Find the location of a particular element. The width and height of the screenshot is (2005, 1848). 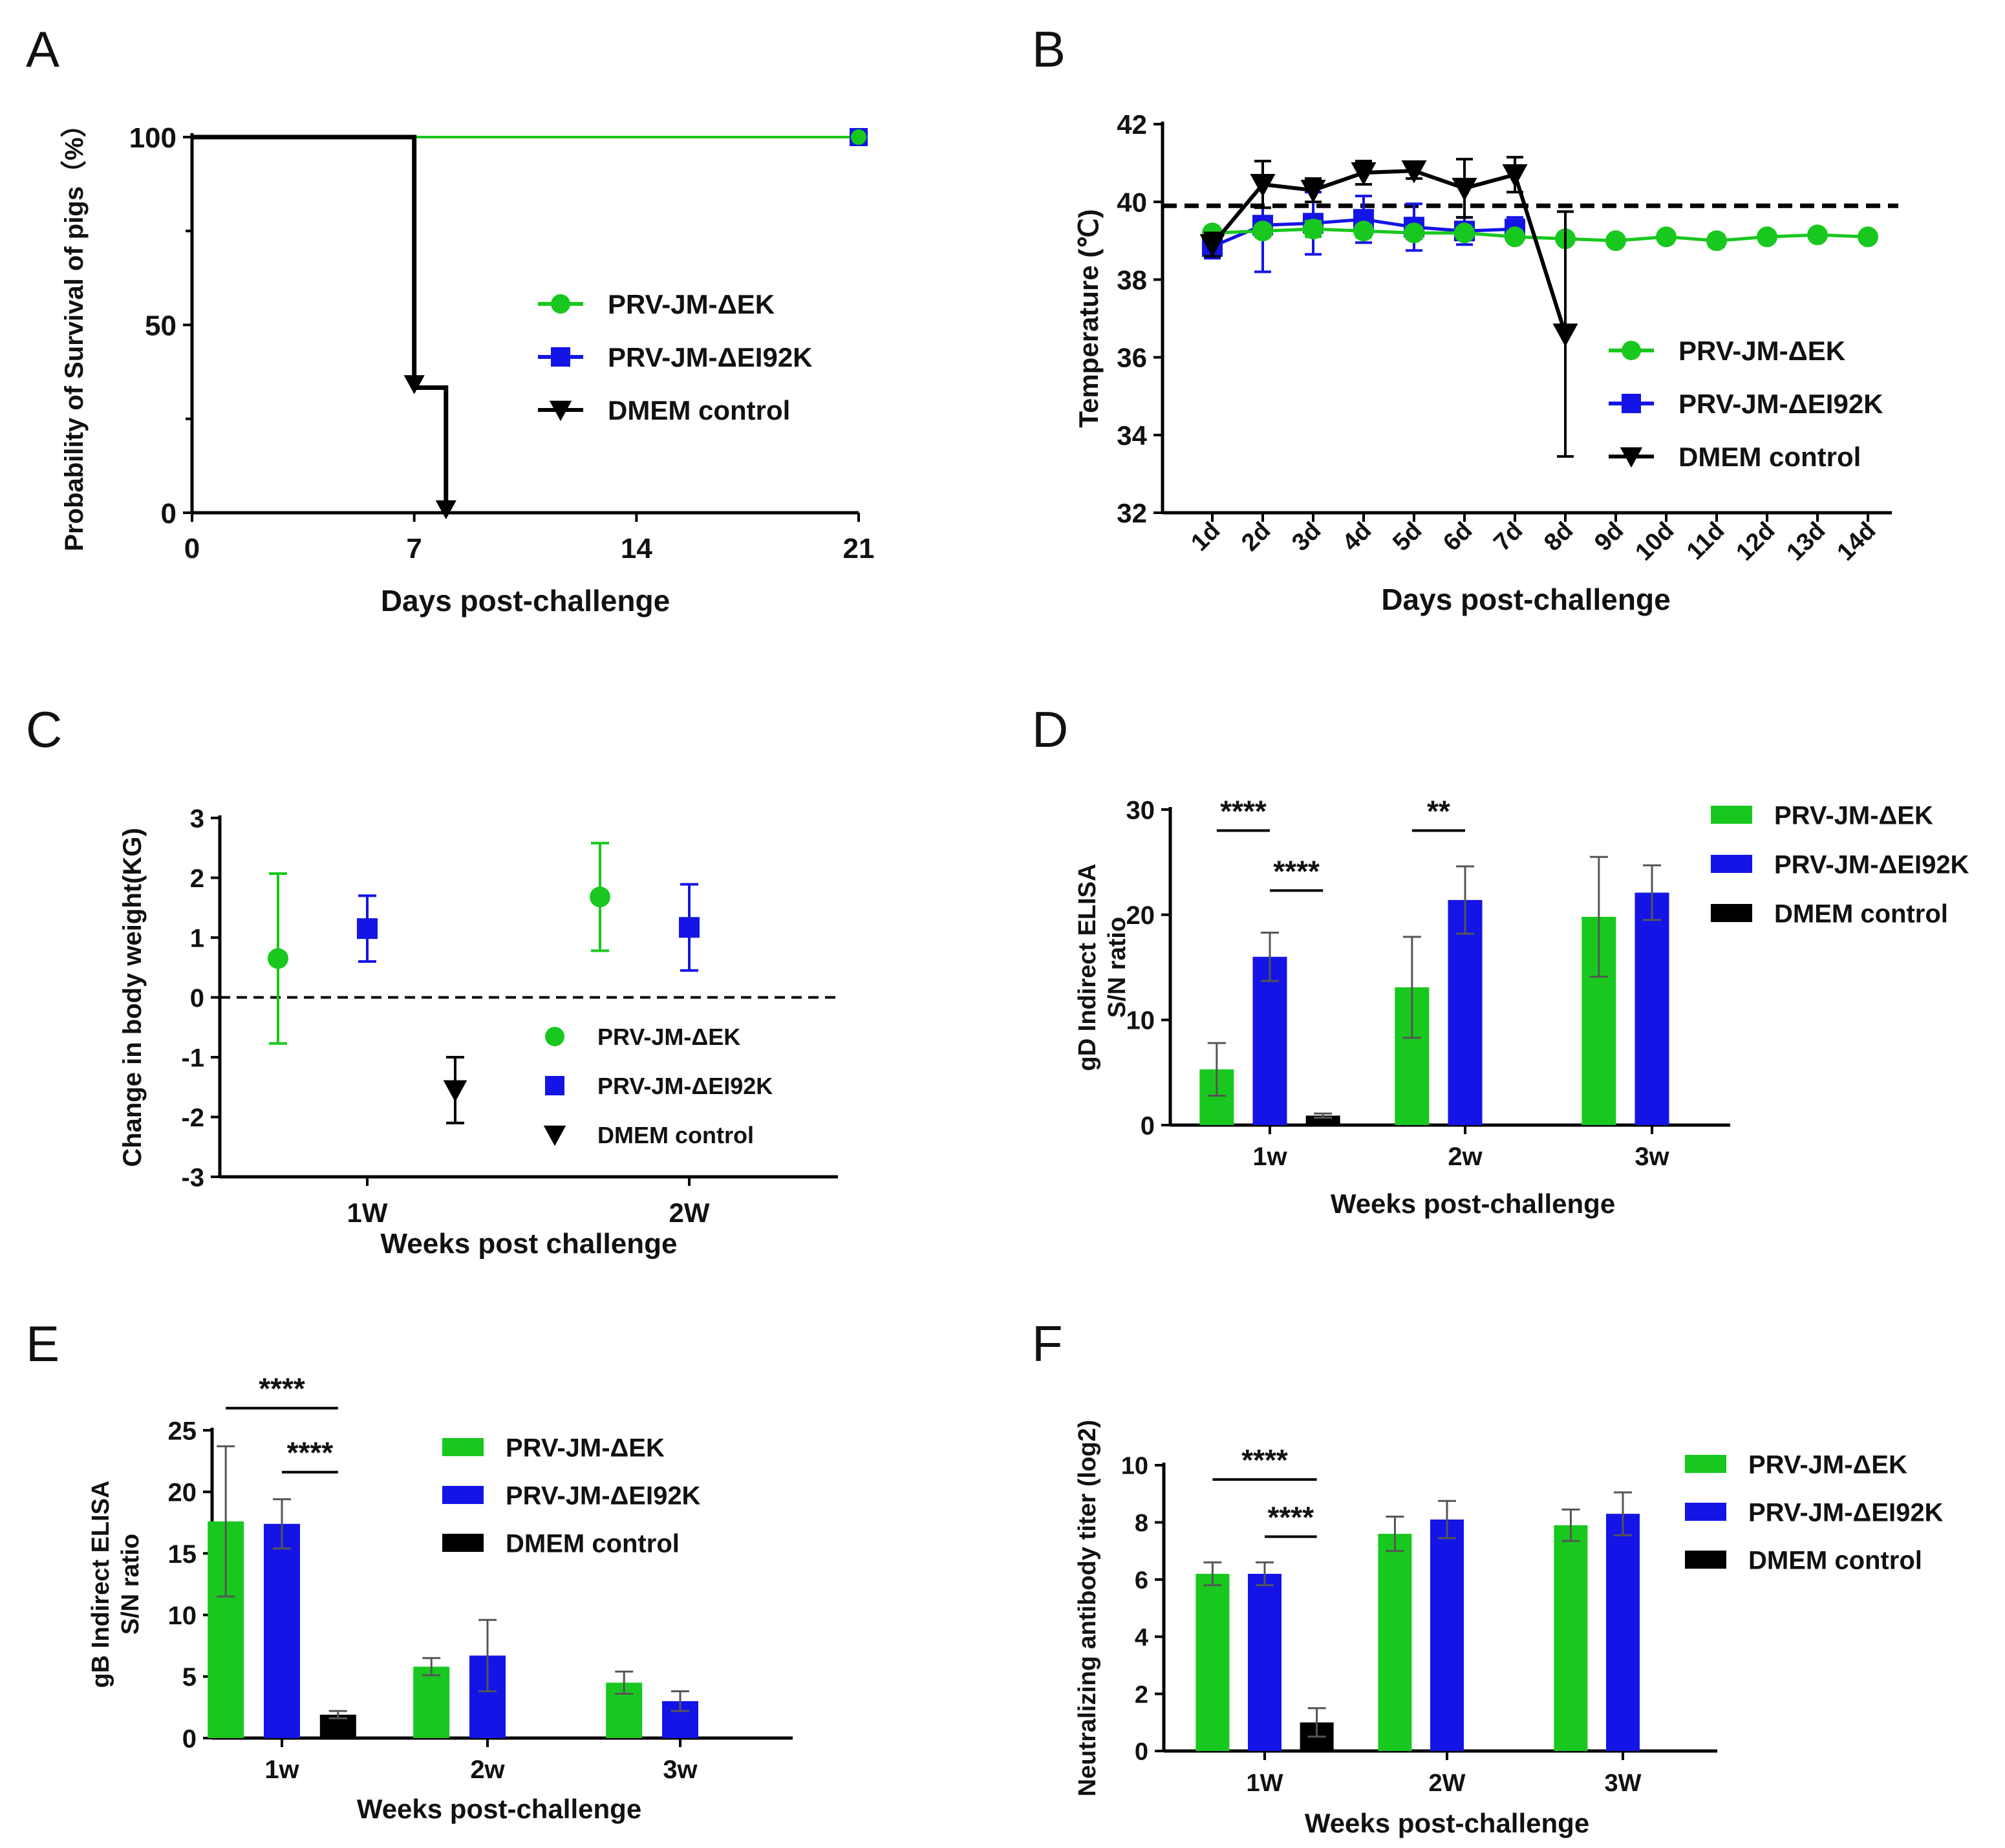

significance-label-1: **** is located at coordinates (310, 1453).